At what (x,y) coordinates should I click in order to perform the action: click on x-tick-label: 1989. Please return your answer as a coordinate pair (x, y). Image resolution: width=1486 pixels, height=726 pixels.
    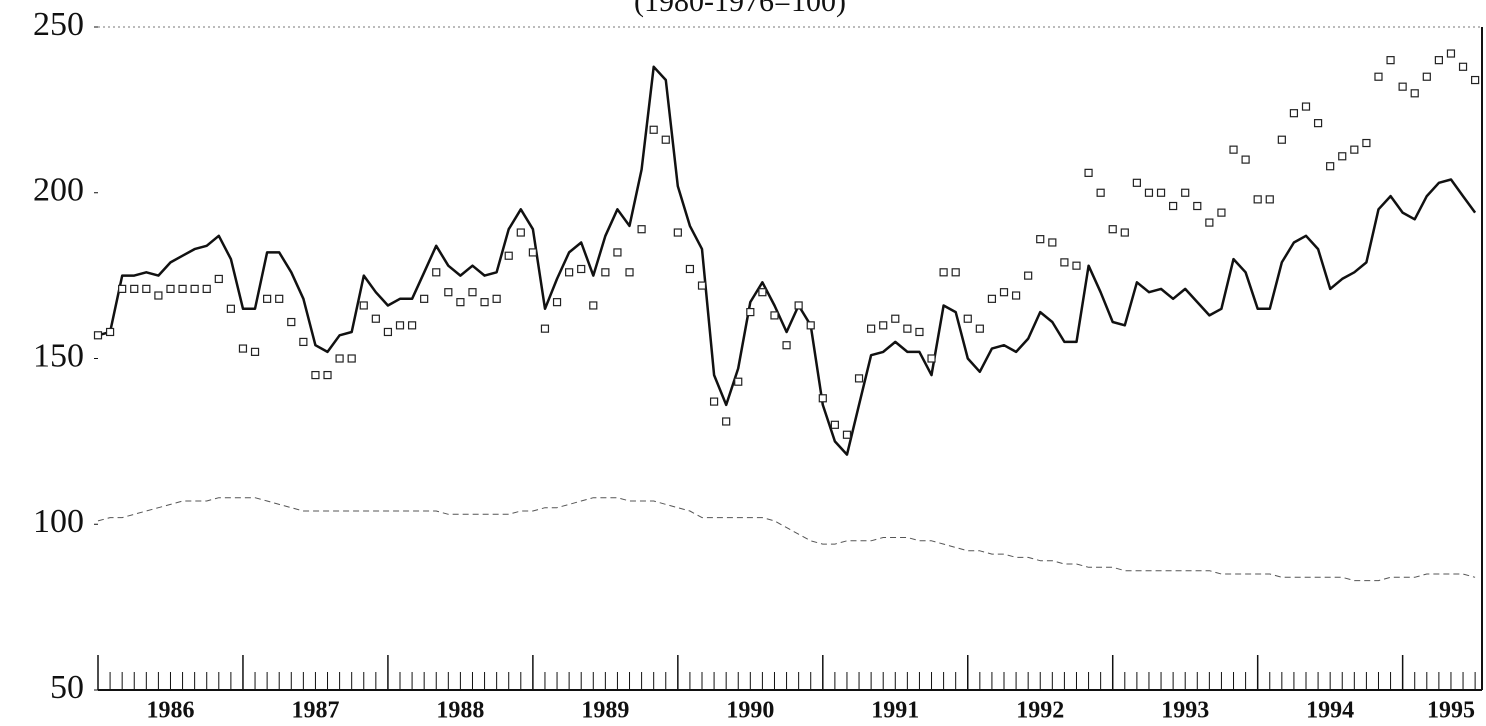
    Looking at the image, I should click on (605, 711).